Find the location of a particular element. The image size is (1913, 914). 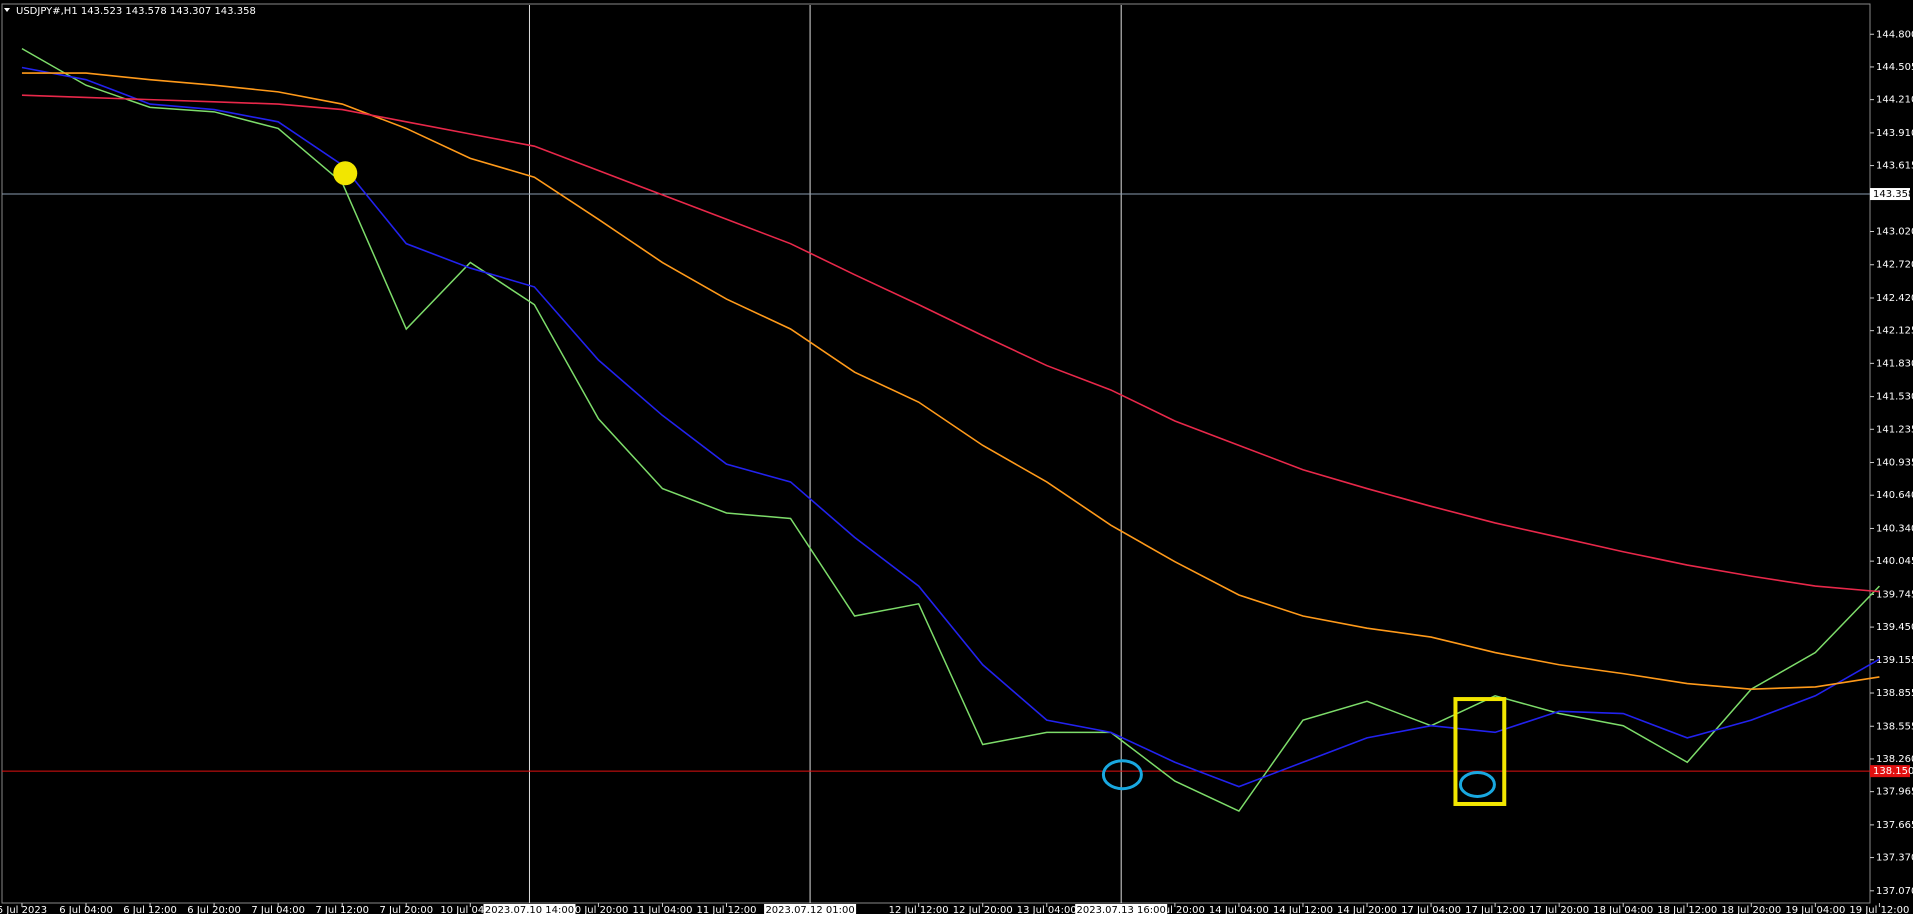

x-tick-label: 14 Jul 04:00 is located at coordinates (1239, 909).